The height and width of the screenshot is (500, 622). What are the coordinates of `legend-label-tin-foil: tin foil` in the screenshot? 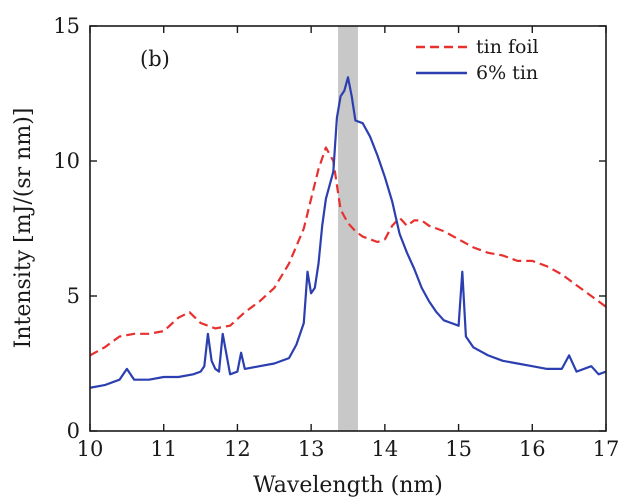 It's located at (507, 47).